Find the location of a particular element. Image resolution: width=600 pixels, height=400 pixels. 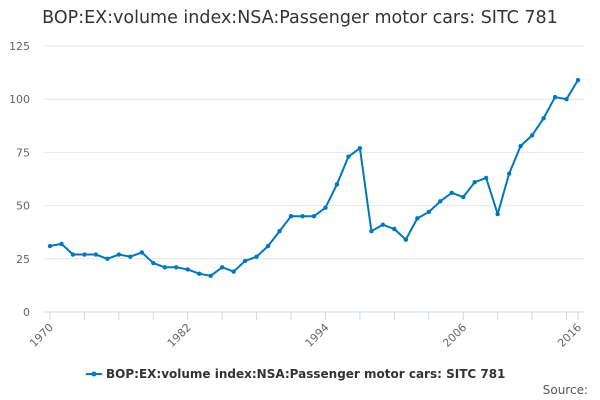

x-tick-label: 2006 is located at coordinates (454, 335).